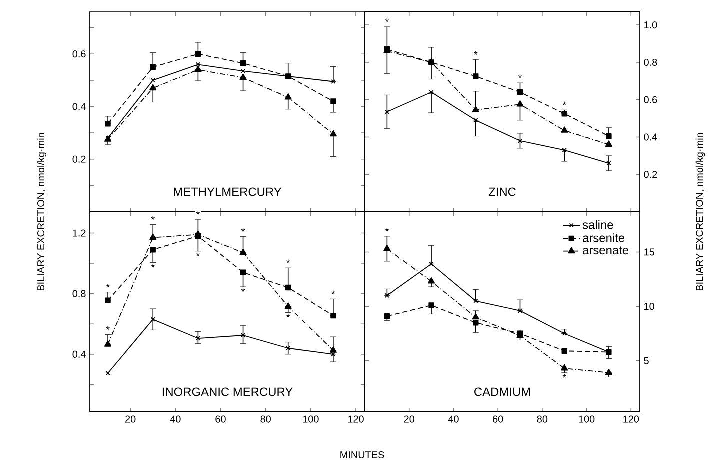 The width and height of the screenshot is (725, 465). What do you see at coordinates (606, 250) in the screenshot?
I see `legend-label: arsenate` at bounding box center [606, 250].